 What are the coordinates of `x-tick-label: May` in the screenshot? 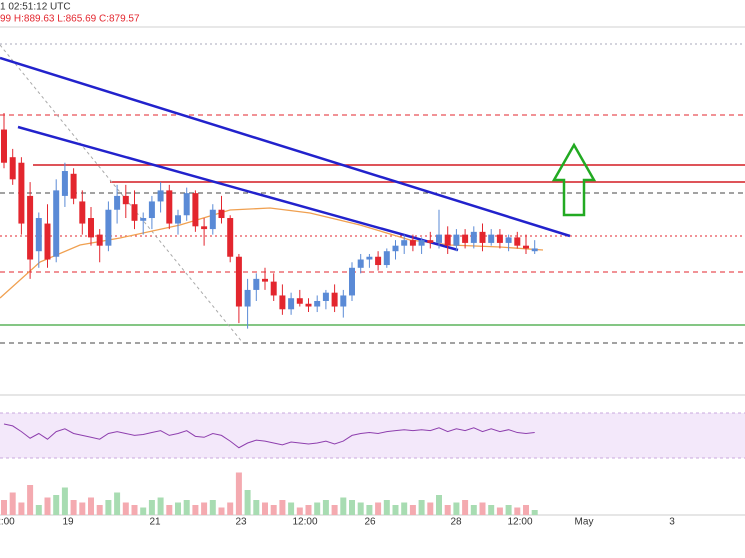 It's located at (584, 522).